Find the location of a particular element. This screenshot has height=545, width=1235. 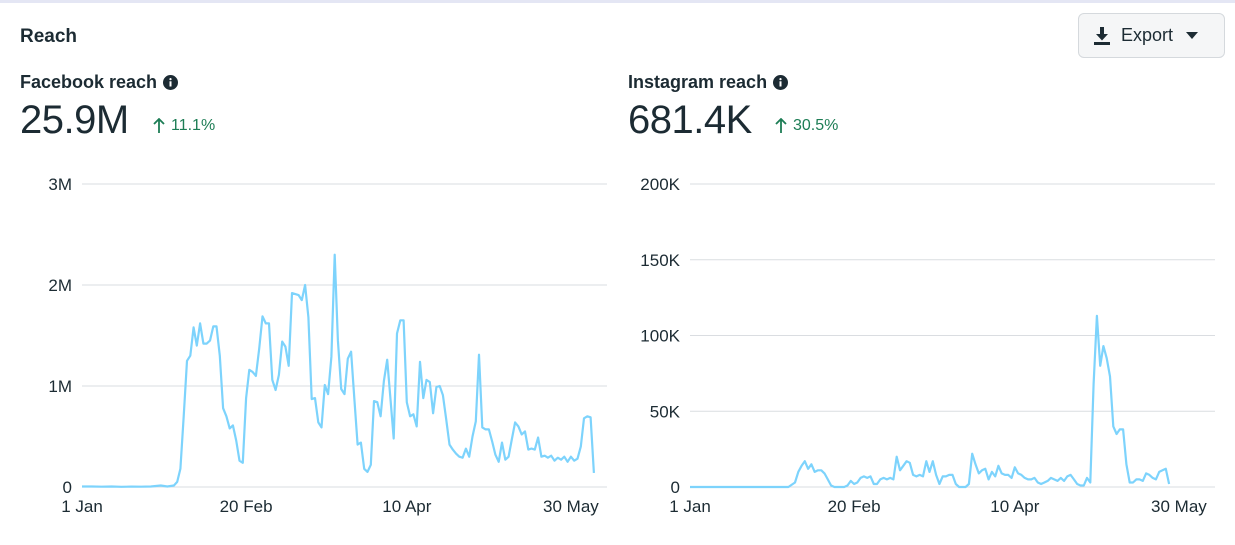

y-tick-label: 150K is located at coordinates (660, 260).